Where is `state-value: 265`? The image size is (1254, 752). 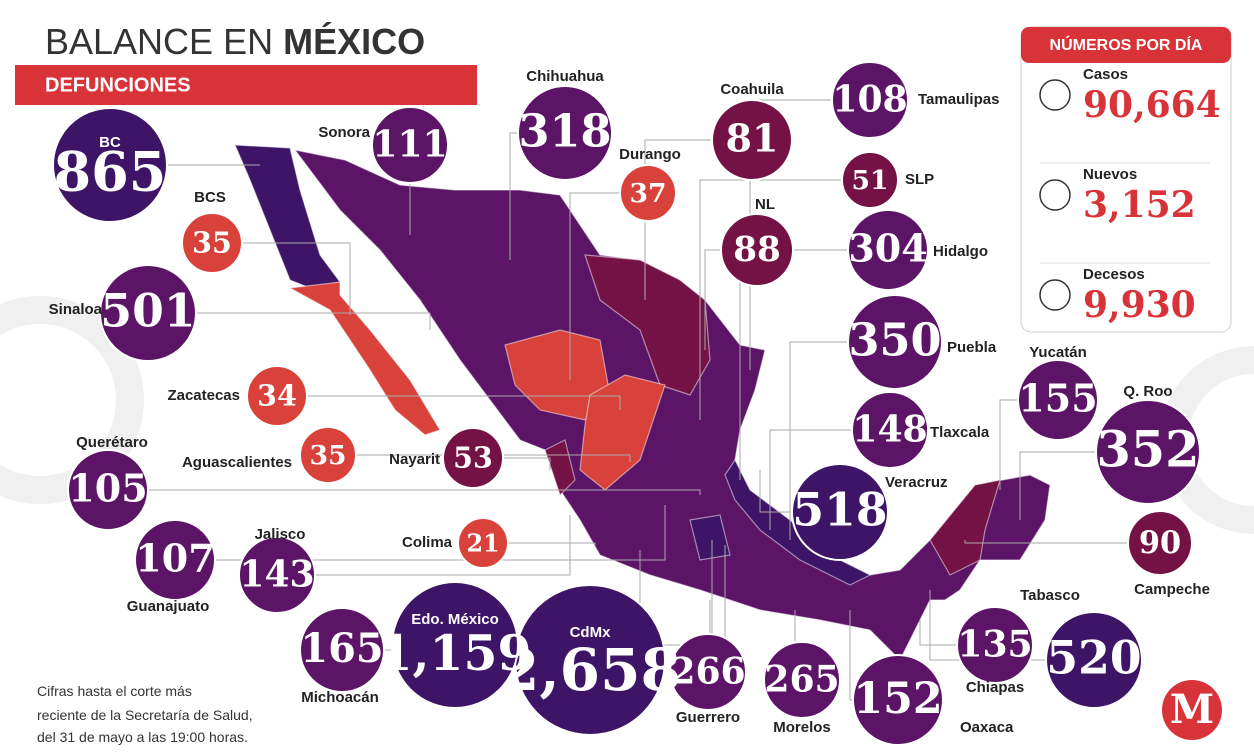
state-value: 265 is located at coordinates (801, 679).